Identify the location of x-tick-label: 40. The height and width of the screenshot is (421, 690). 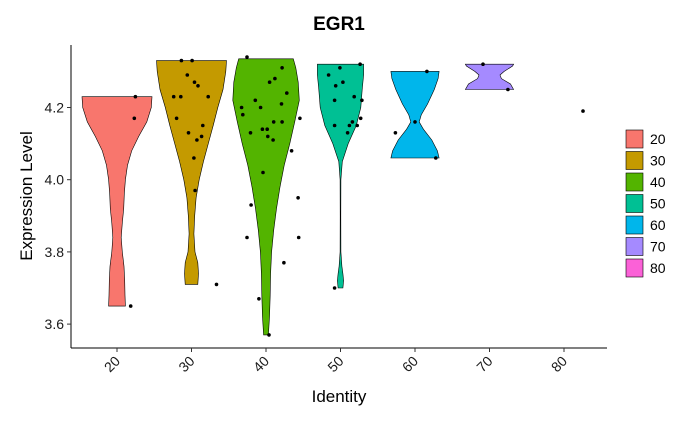
(261, 364).